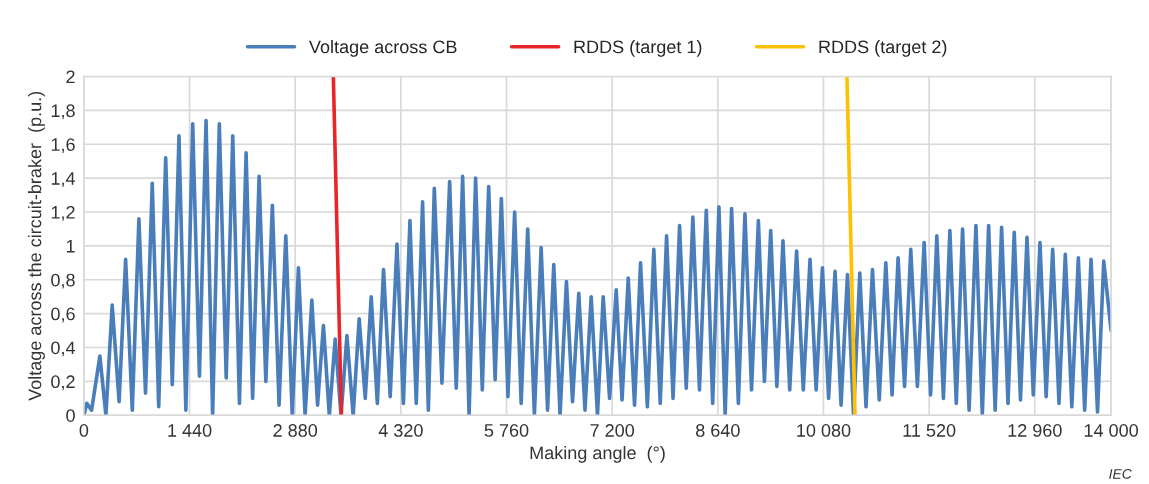  What do you see at coordinates (383, 48) in the screenshot?
I see `legend-label: Voltage across CB` at bounding box center [383, 48].